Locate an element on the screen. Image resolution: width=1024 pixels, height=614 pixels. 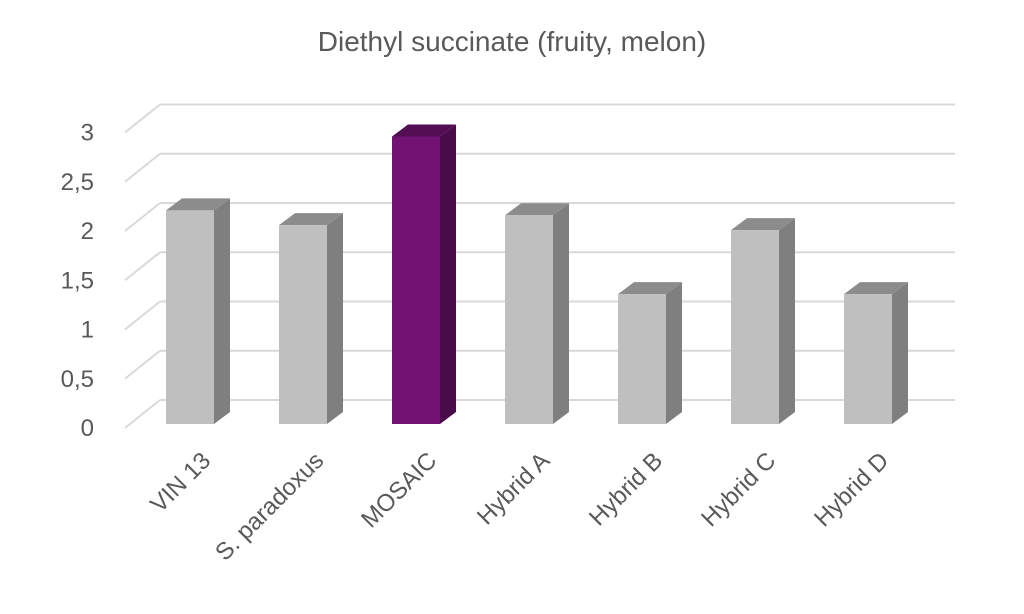
y-tick-label: 3 is located at coordinates (87, 133).